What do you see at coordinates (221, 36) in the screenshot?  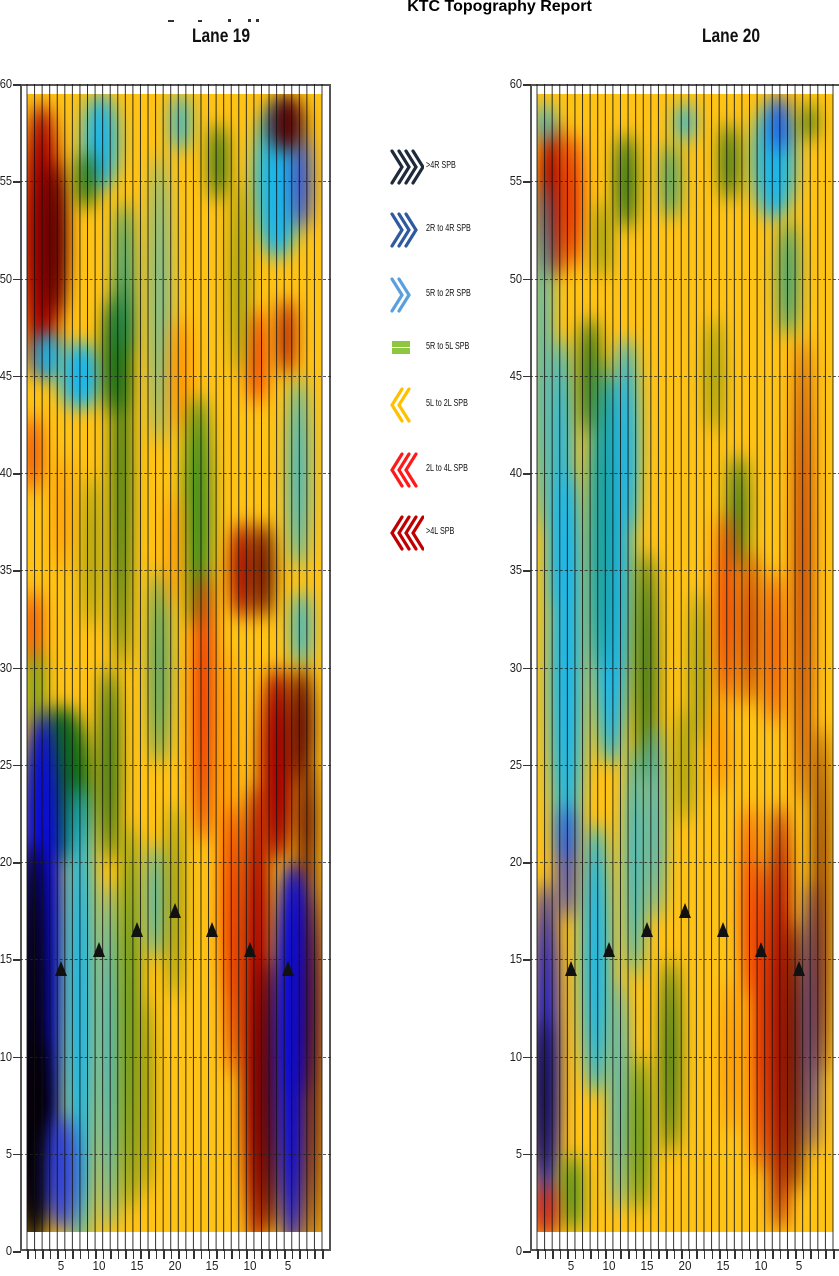 I see `lane-19-title: Lane 19` at bounding box center [221, 36].